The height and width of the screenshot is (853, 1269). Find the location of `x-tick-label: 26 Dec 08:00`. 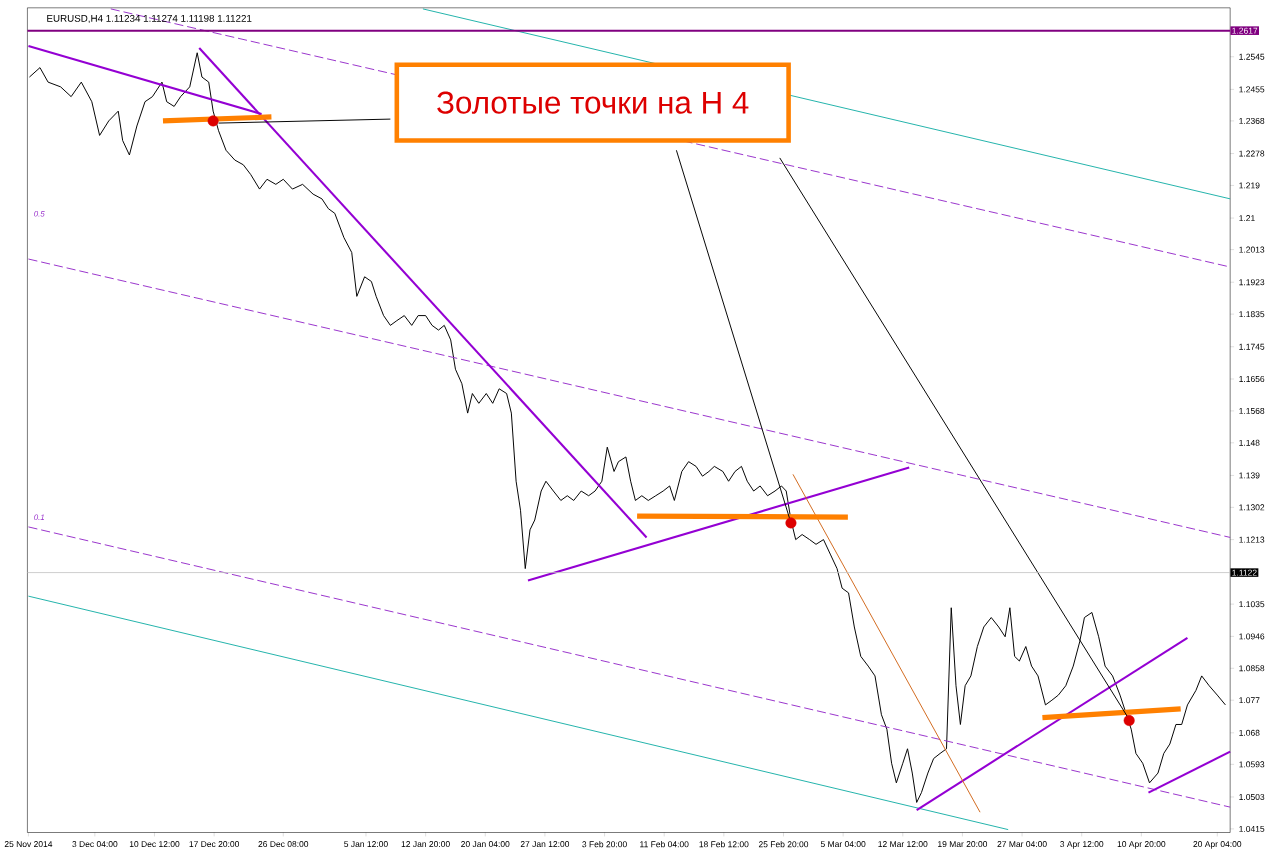

x-tick-label: 26 Dec 08:00 is located at coordinates (283, 844).